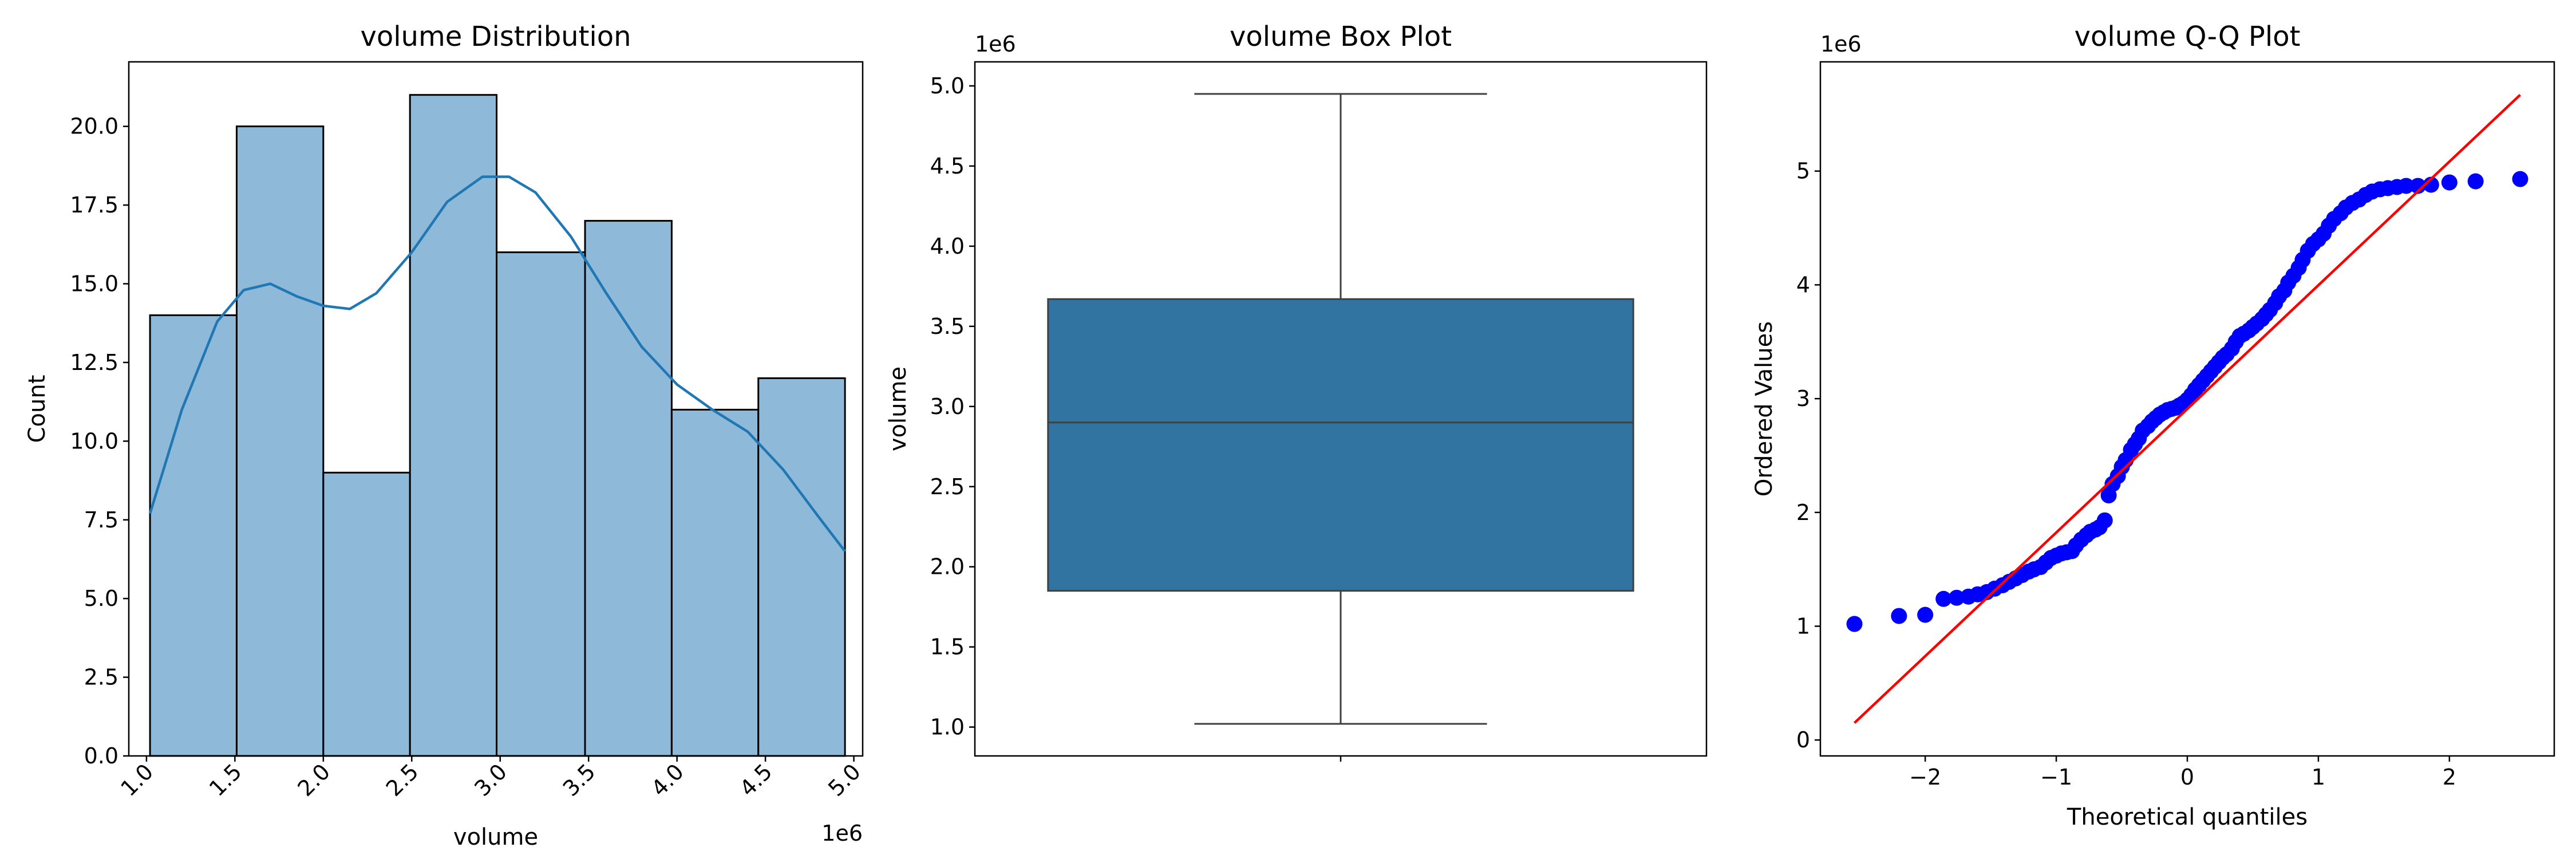 The image size is (2576, 859). I want to click on histogram-y-tick-label: 17.5, so click(94, 205).